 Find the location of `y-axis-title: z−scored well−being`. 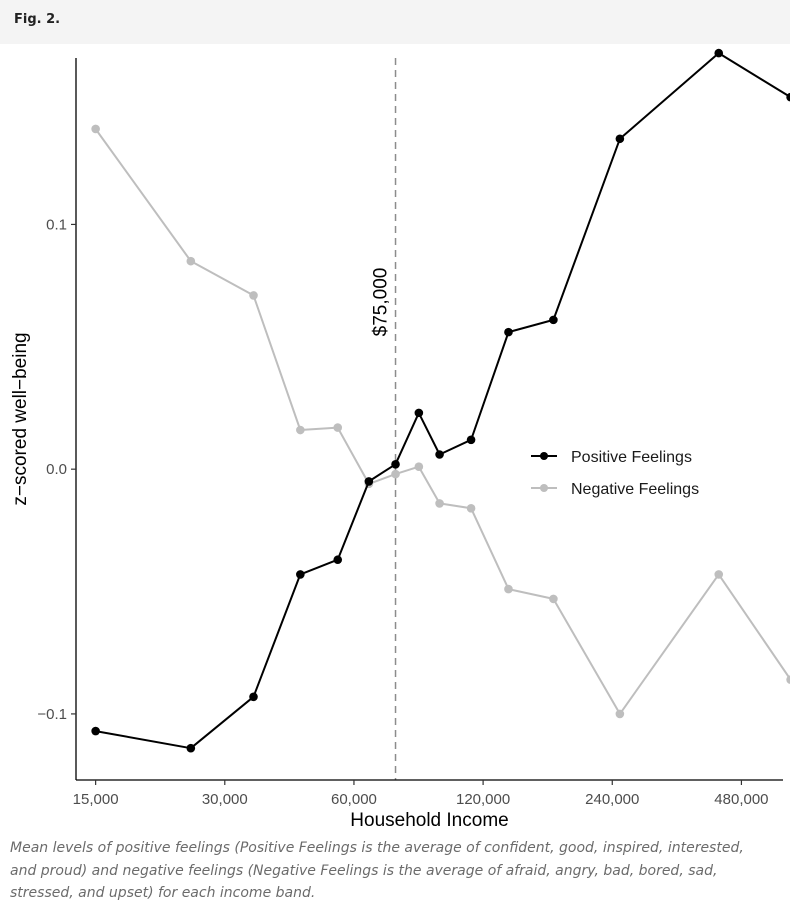

y-axis-title: z−scored well−being is located at coordinates (20, 418).